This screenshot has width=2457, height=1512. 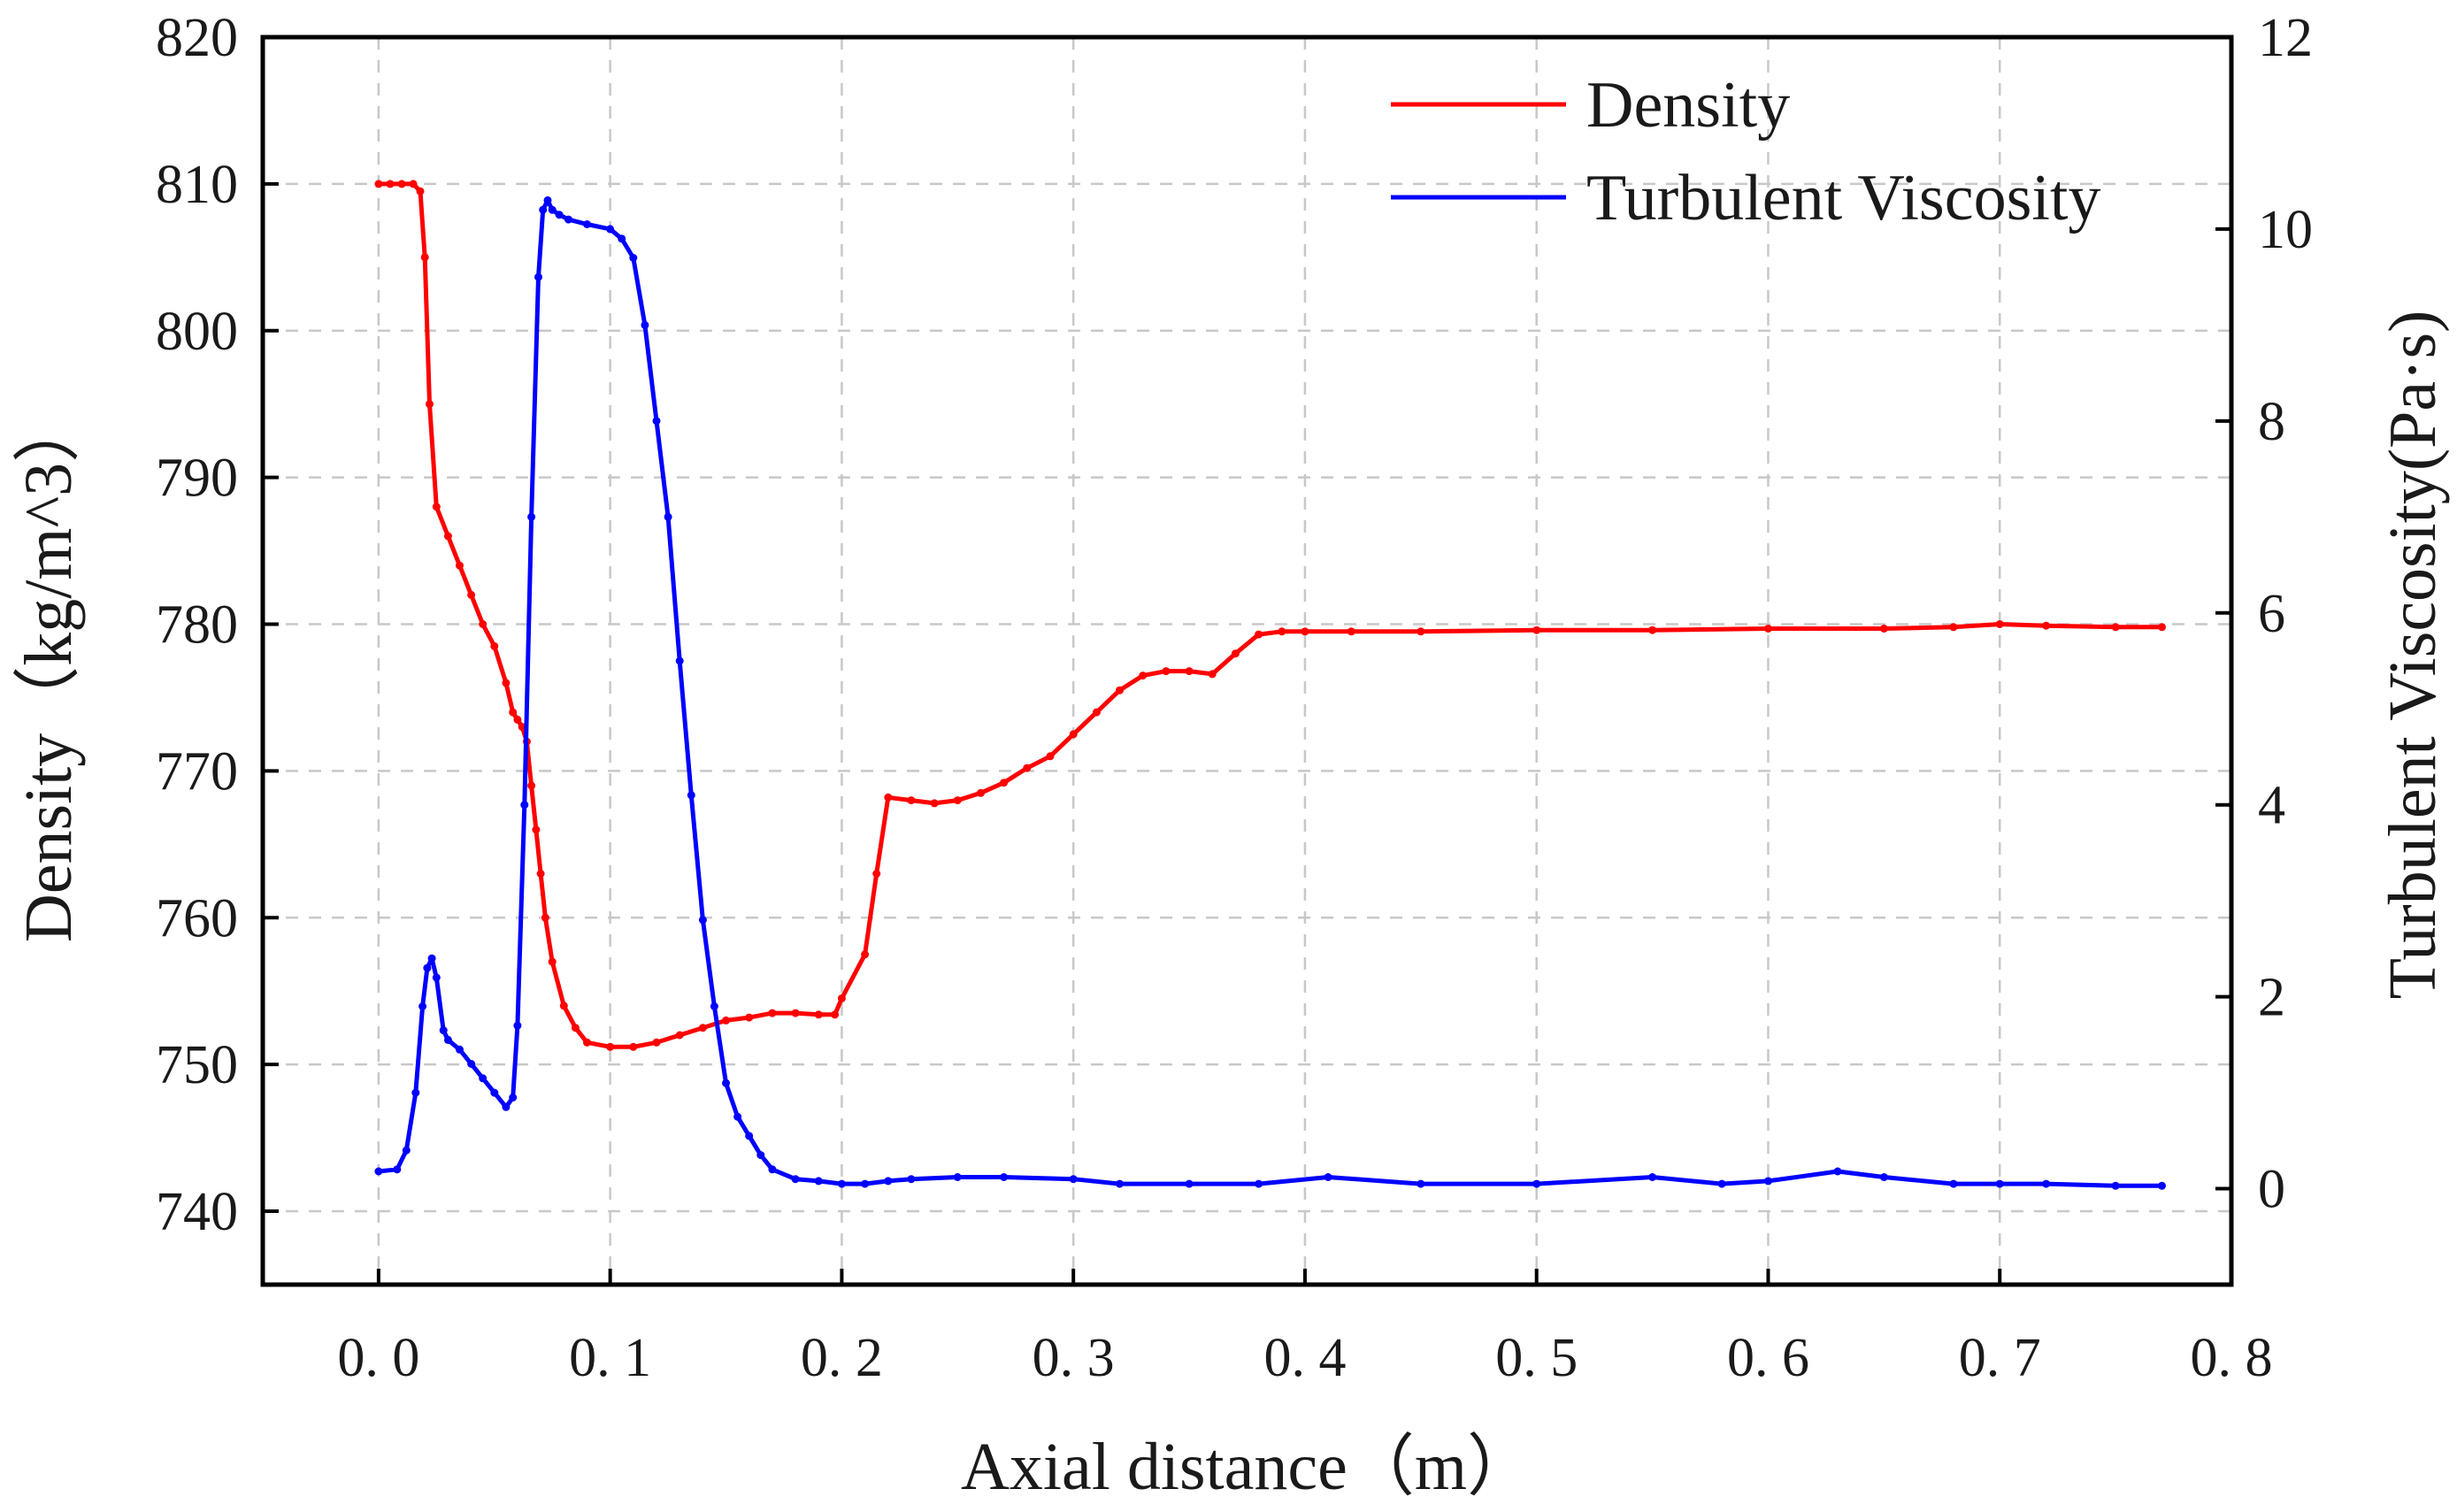 I want to click on y-tick-label: 770, so click(x=197, y=771).